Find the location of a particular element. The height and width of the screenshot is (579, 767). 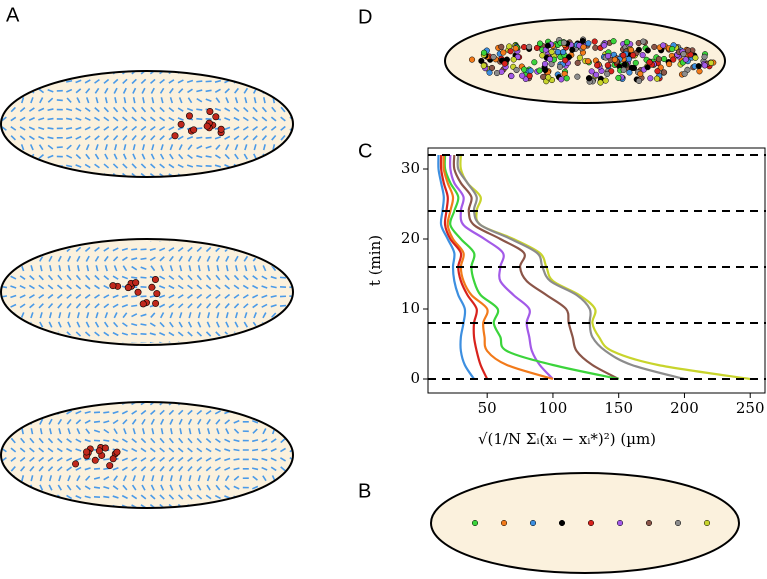

embryo-outline is located at coordinates (147, 292).